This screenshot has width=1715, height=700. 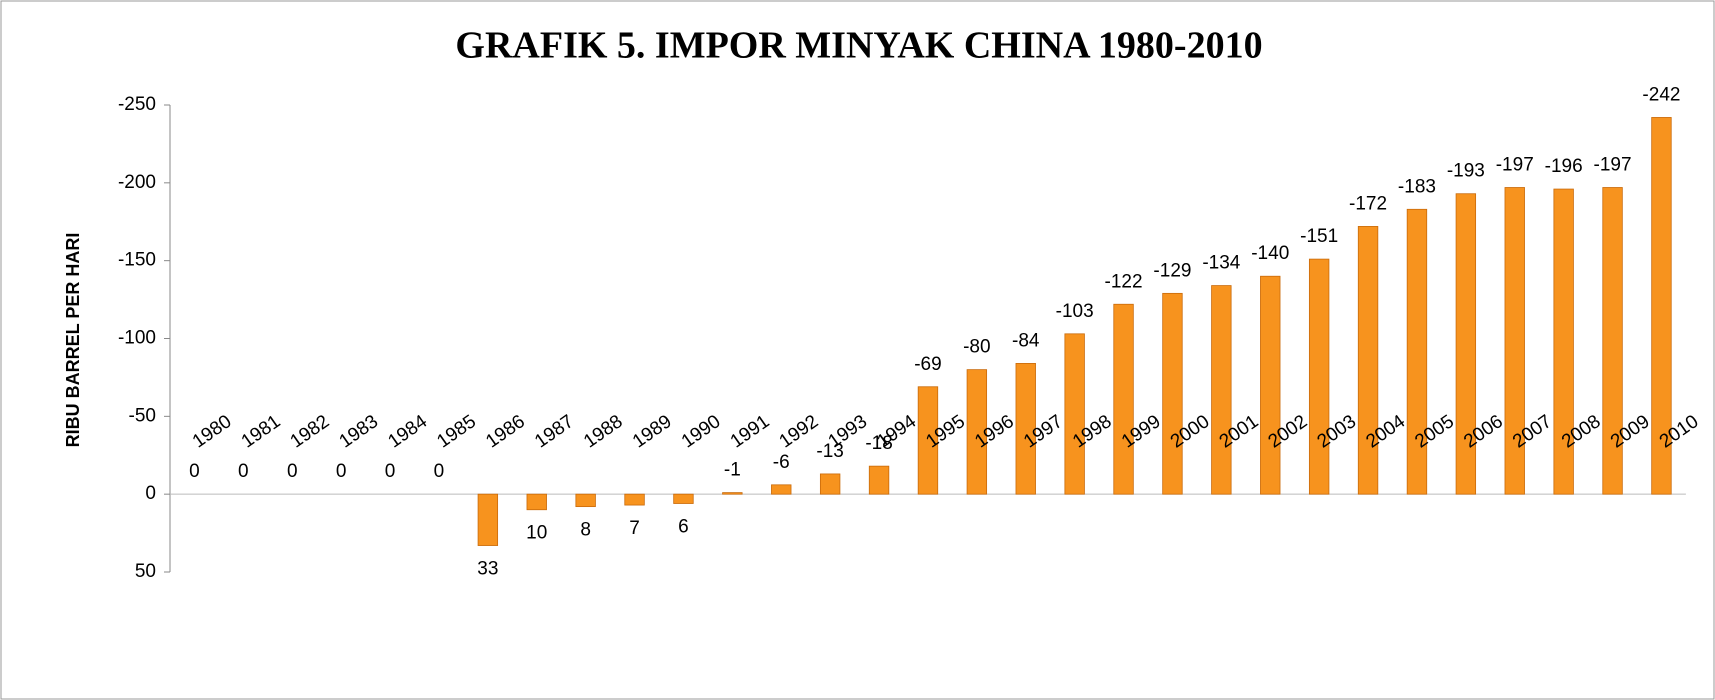 I want to click on y-tick-label: -150, so click(x=137, y=260).